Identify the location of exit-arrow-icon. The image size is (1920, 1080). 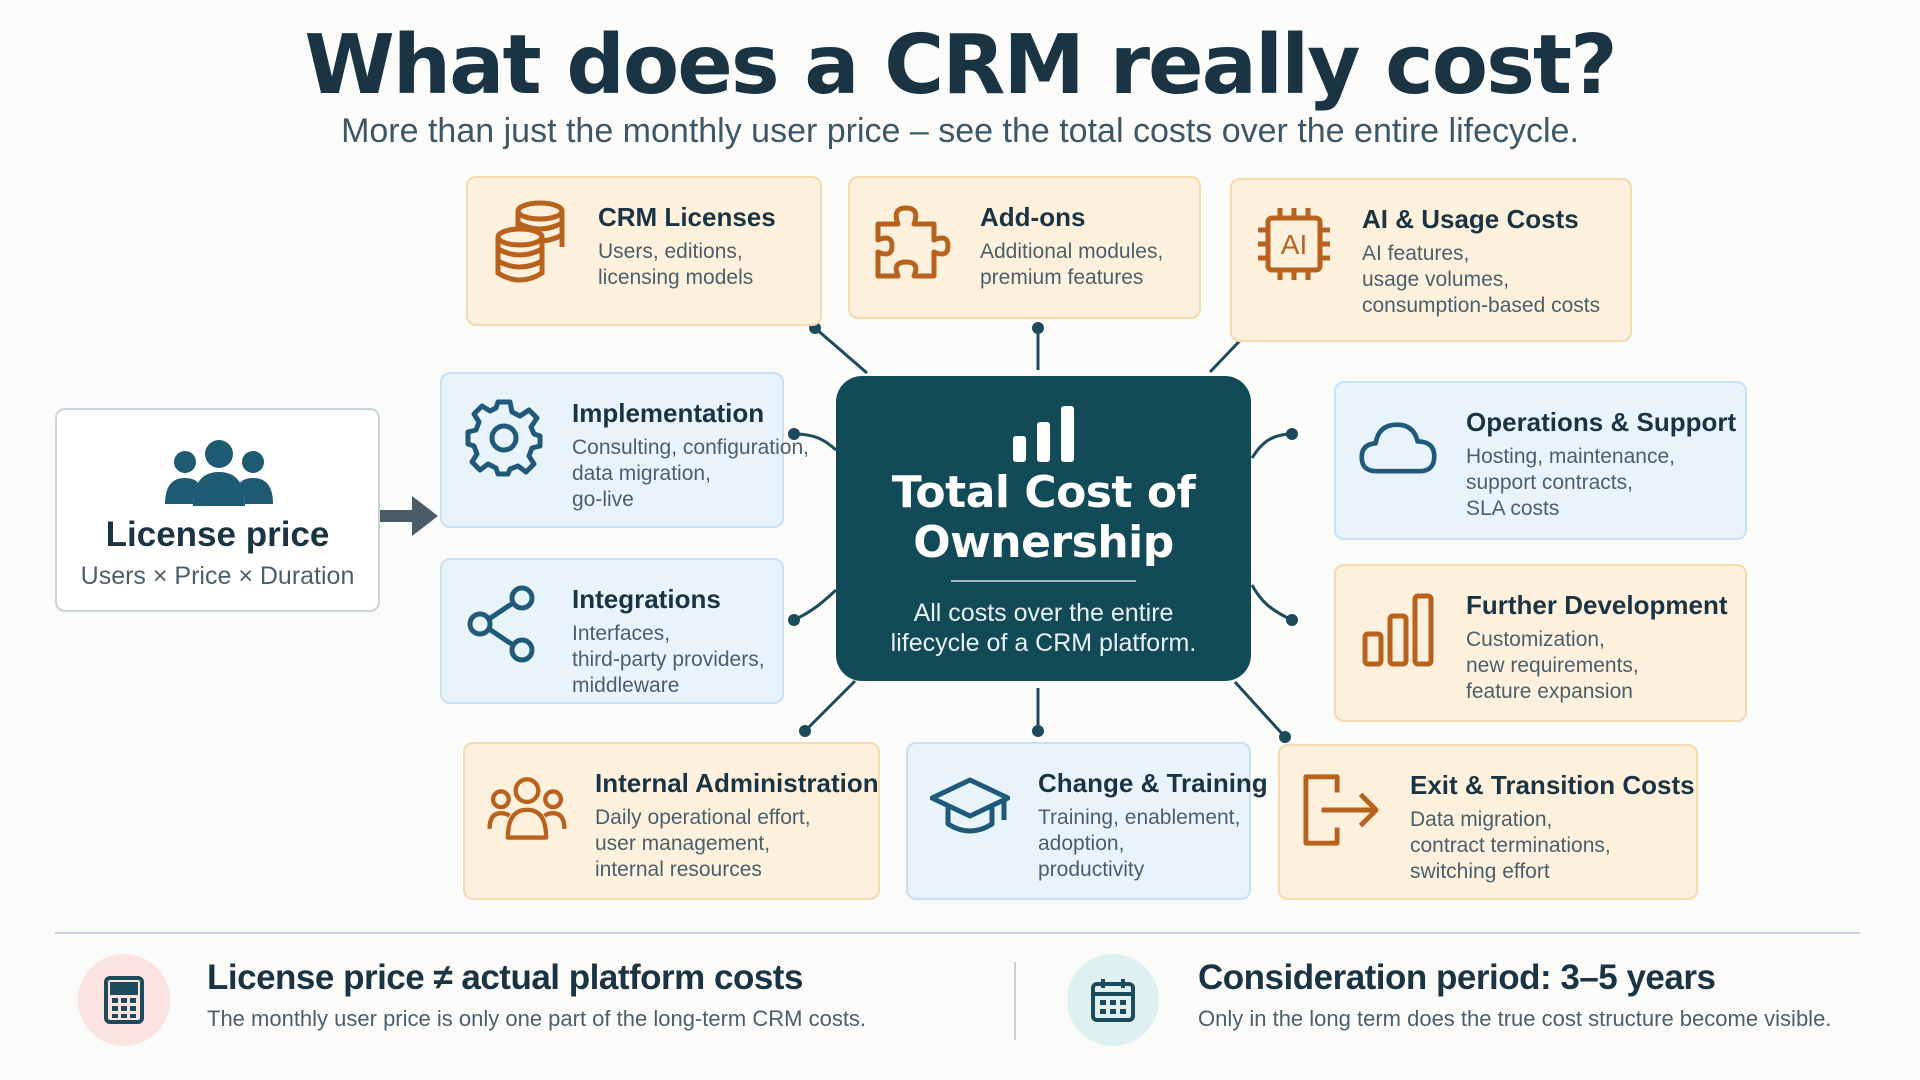
(1342, 810).